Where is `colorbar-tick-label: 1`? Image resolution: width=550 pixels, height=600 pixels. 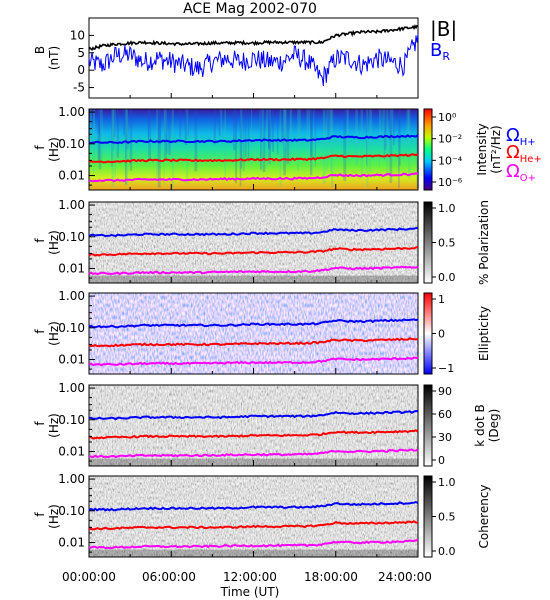 colorbar-tick-label: 1 is located at coordinates (441, 299).